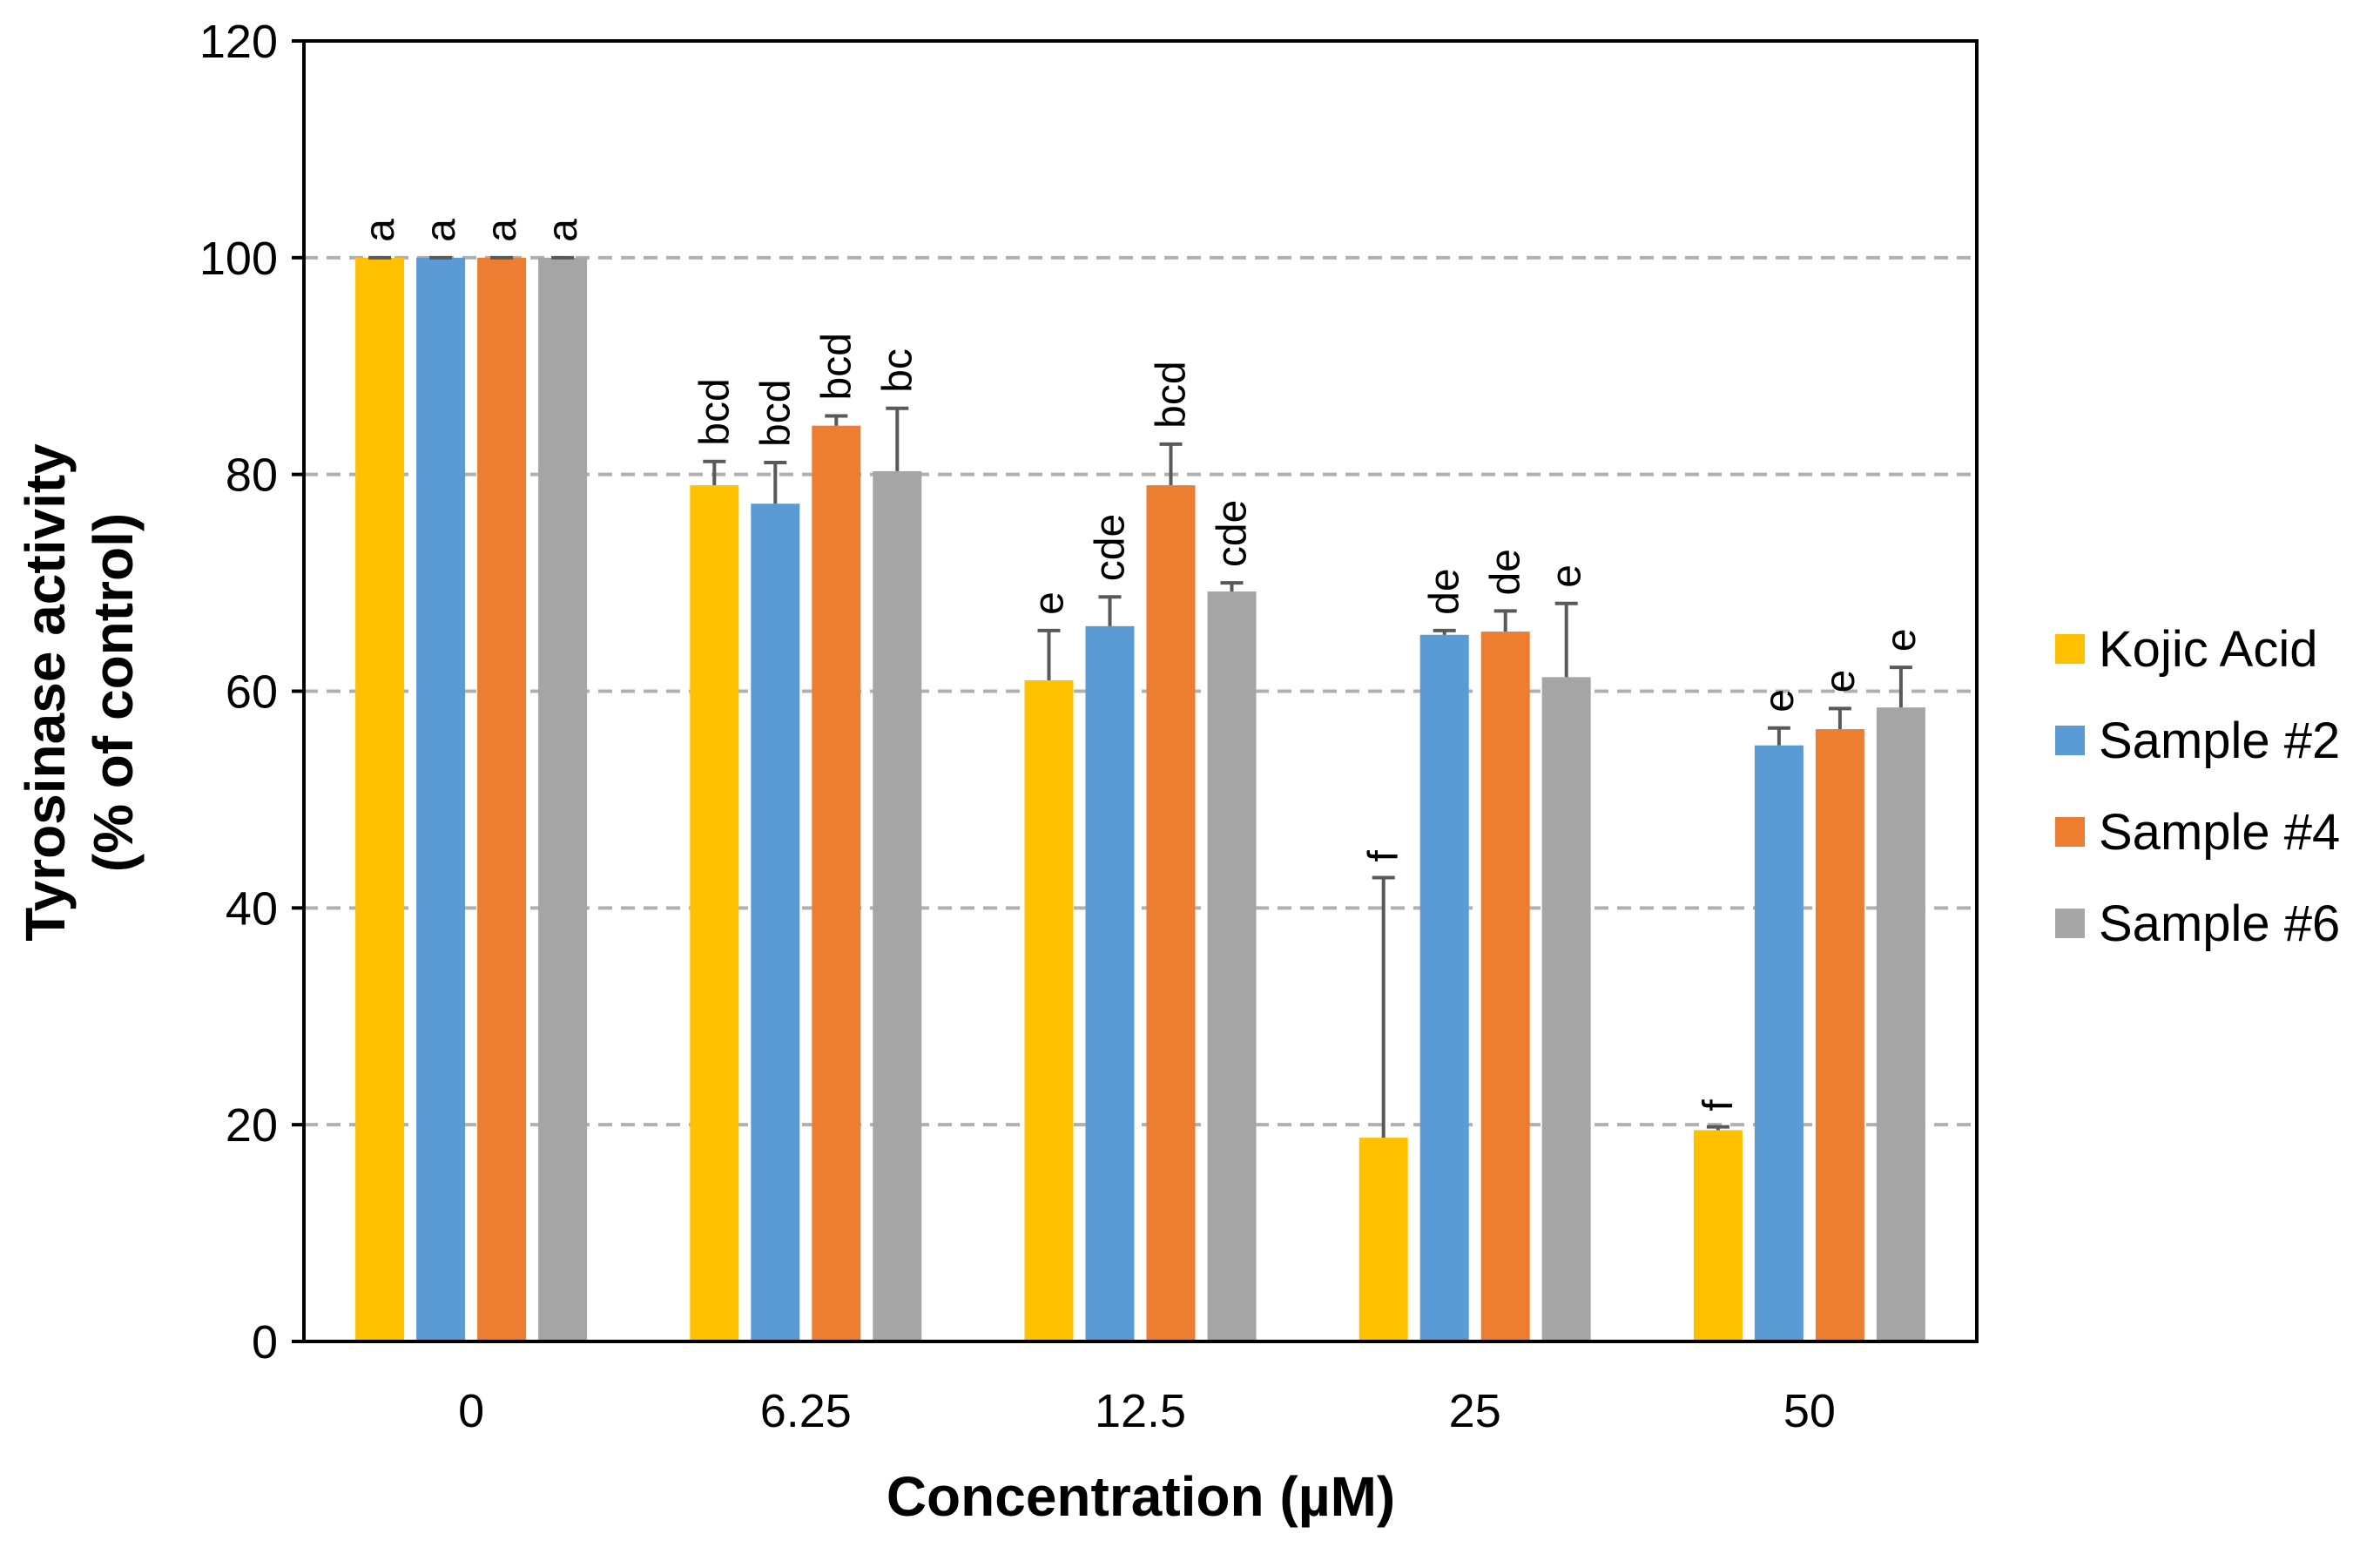 The height and width of the screenshot is (1554, 2380). I want to click on y-tick-label: 40, so click(252, 909).